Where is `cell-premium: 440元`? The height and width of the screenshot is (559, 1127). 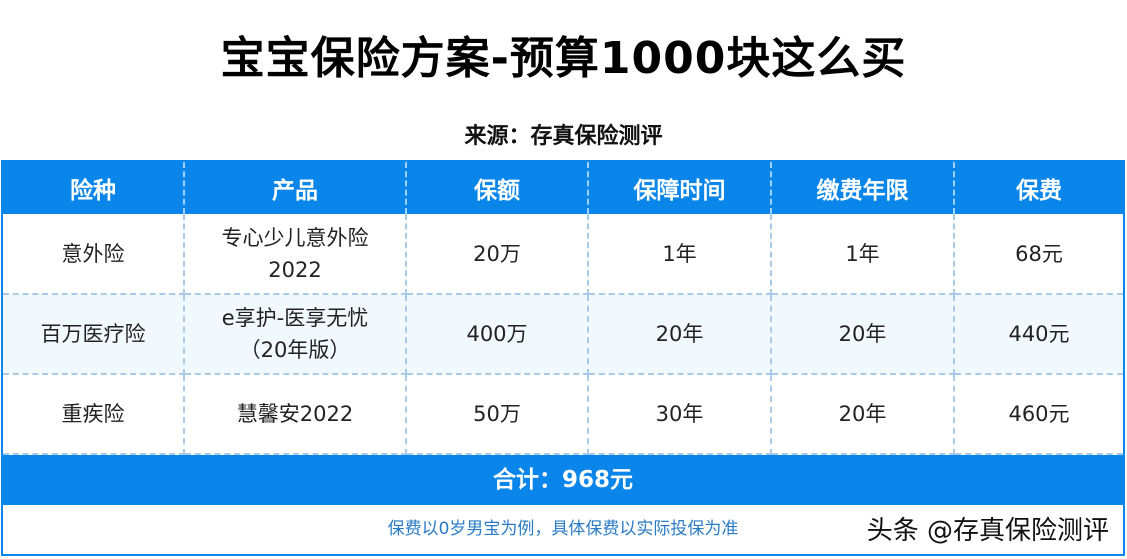
cell-premium: 440元 is located at coordinates (1038, 334).